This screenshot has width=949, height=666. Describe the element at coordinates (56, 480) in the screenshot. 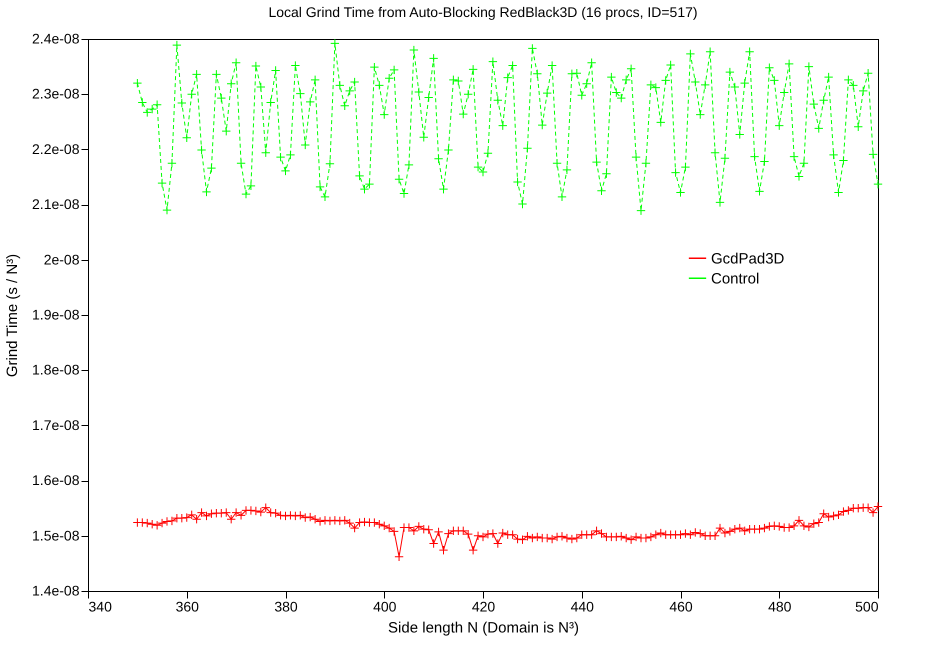

I see `y-tick-label: 1.6e-08` at that location.